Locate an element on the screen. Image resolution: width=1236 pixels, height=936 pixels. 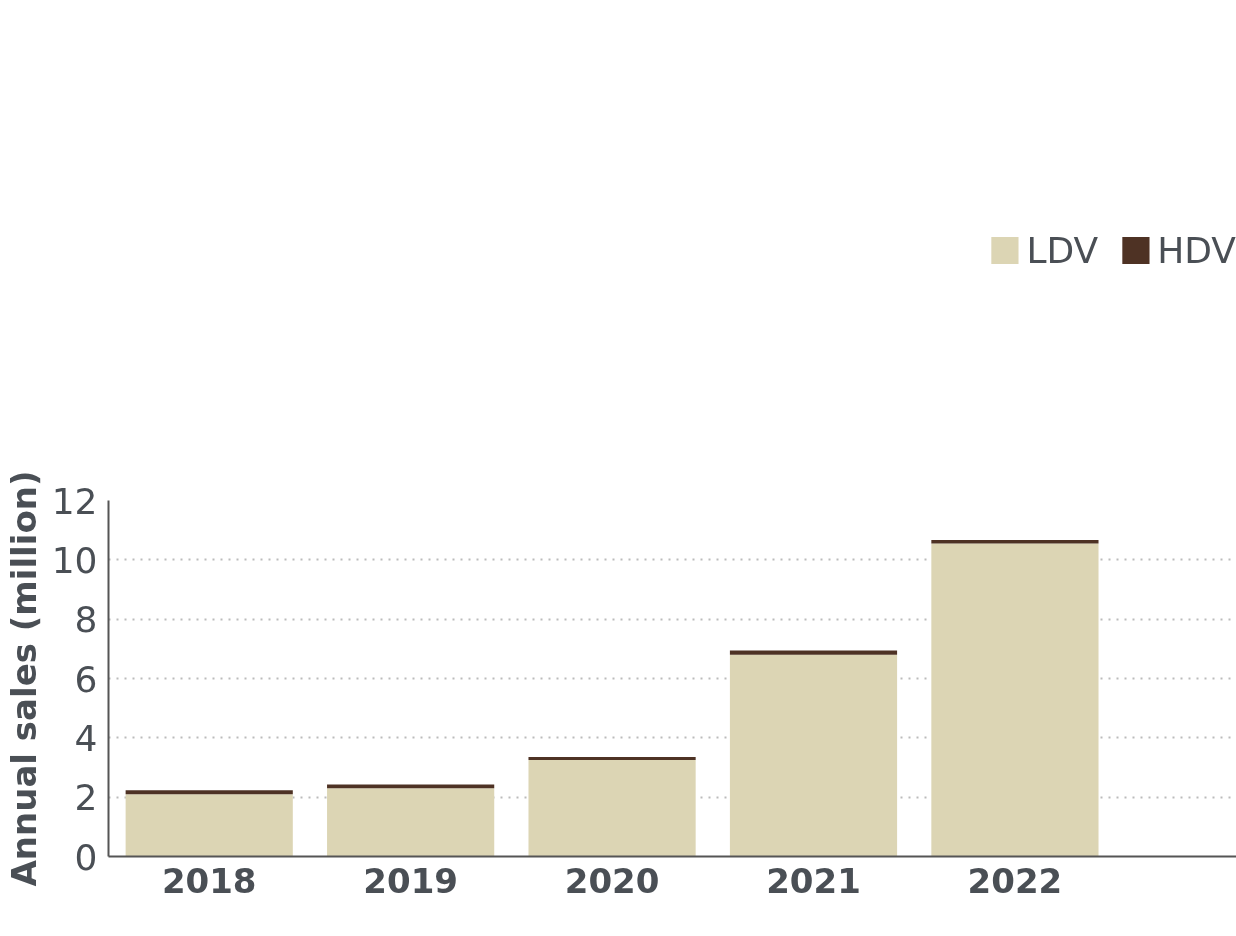
legend-label: LDV is located at coordinates (1062, 250).